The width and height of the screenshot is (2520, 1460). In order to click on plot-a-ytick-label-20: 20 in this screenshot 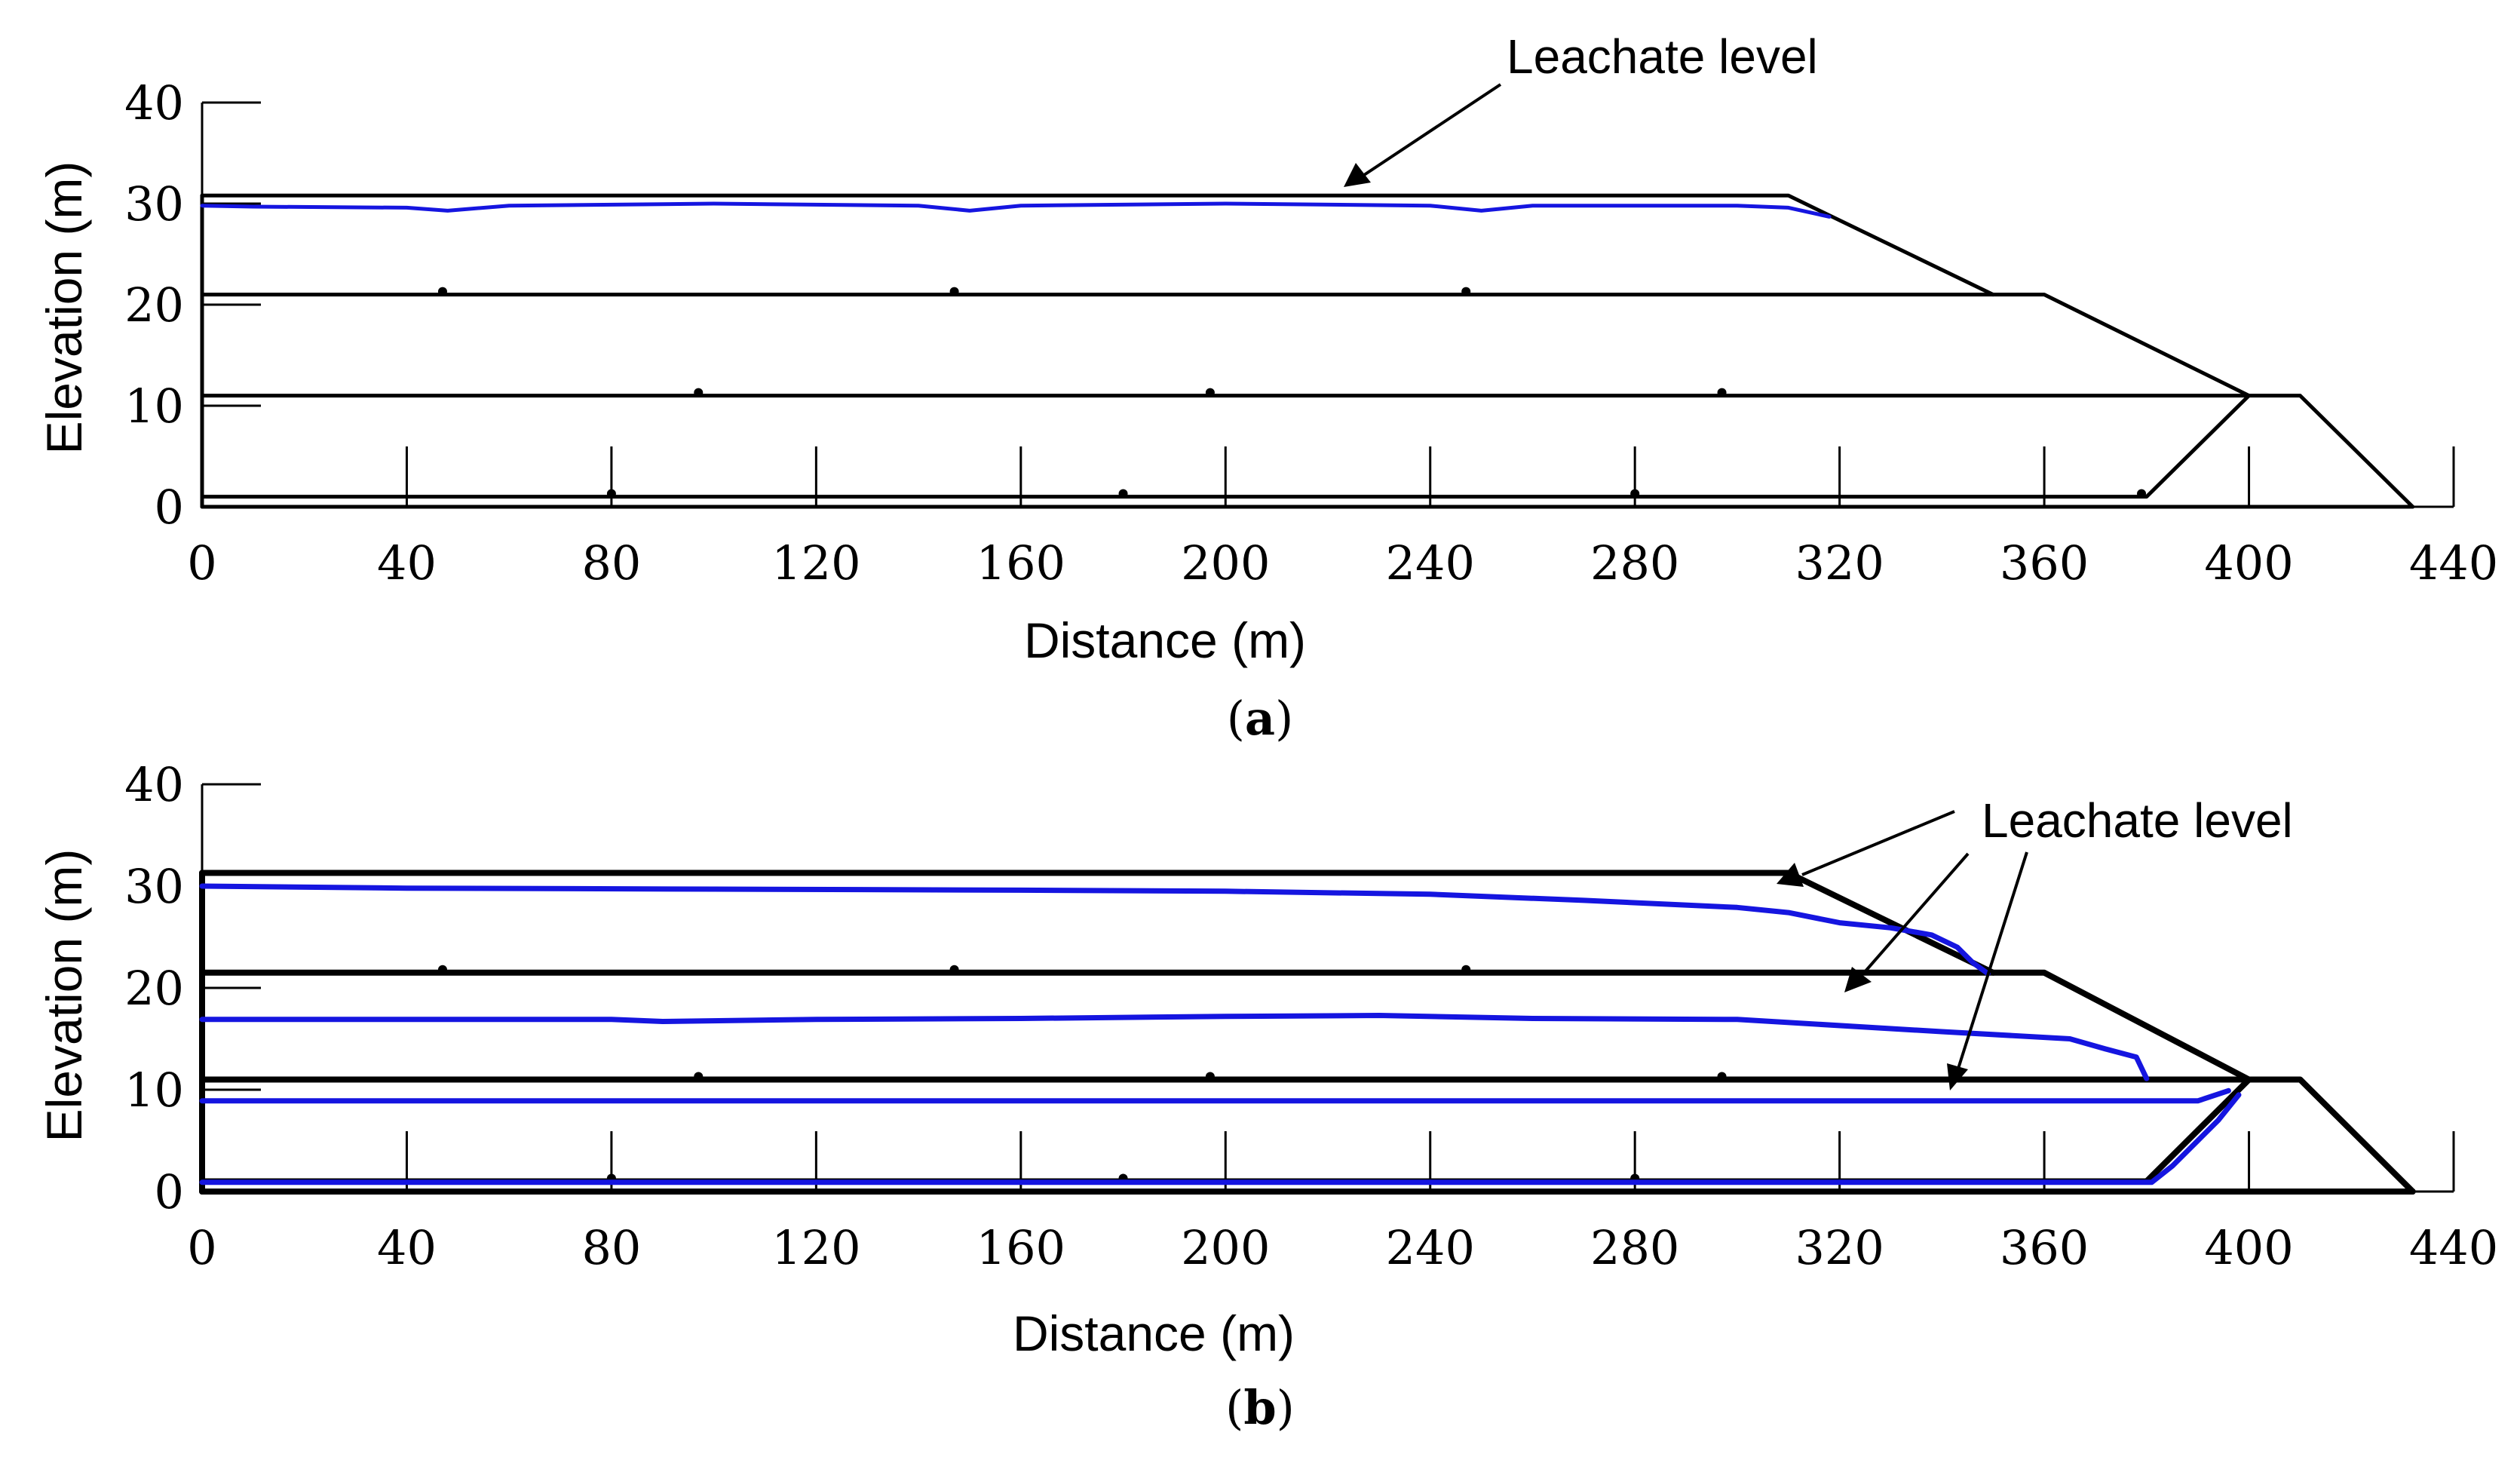, I will do `click(154, 306)`.